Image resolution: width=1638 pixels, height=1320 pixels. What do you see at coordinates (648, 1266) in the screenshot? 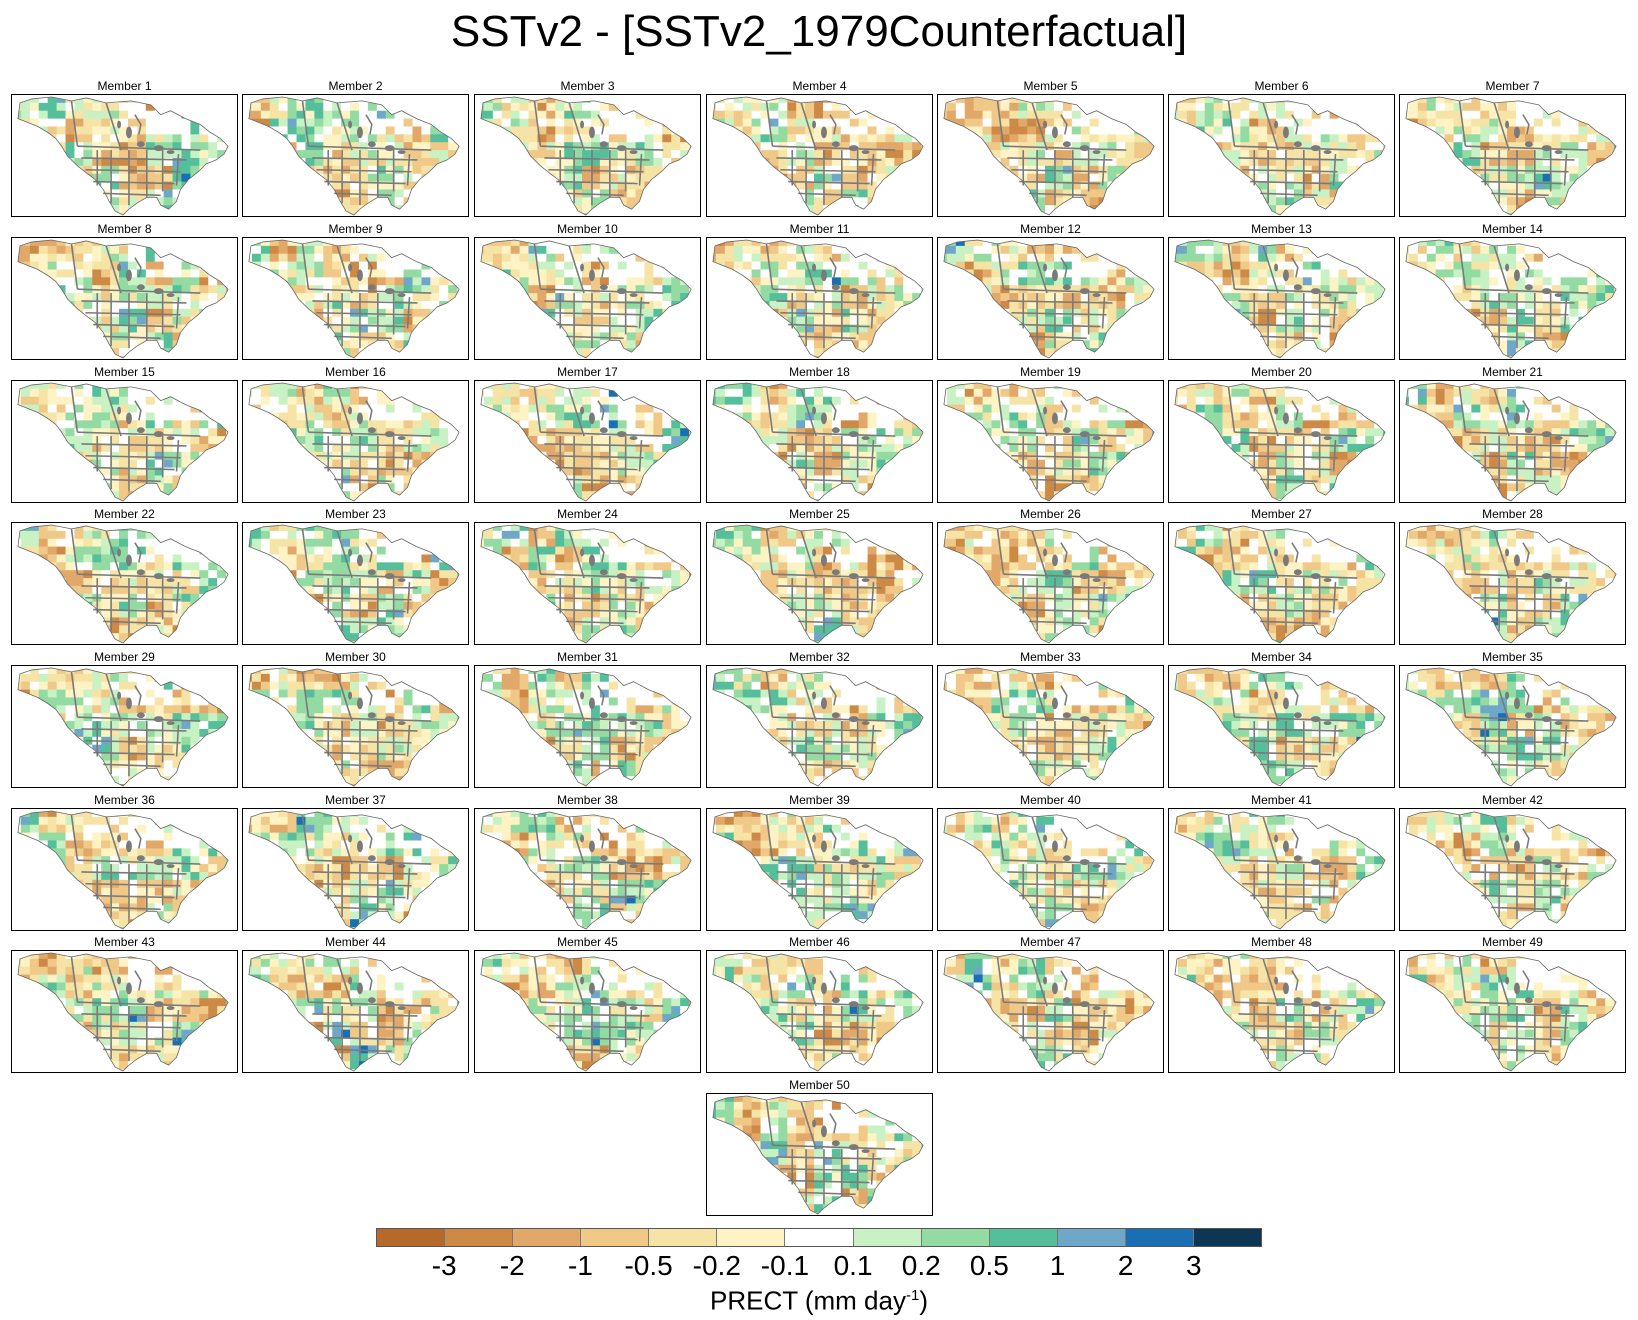
I see `colorbar-tick-label: -0.5` at bounding box center [648, 1266].